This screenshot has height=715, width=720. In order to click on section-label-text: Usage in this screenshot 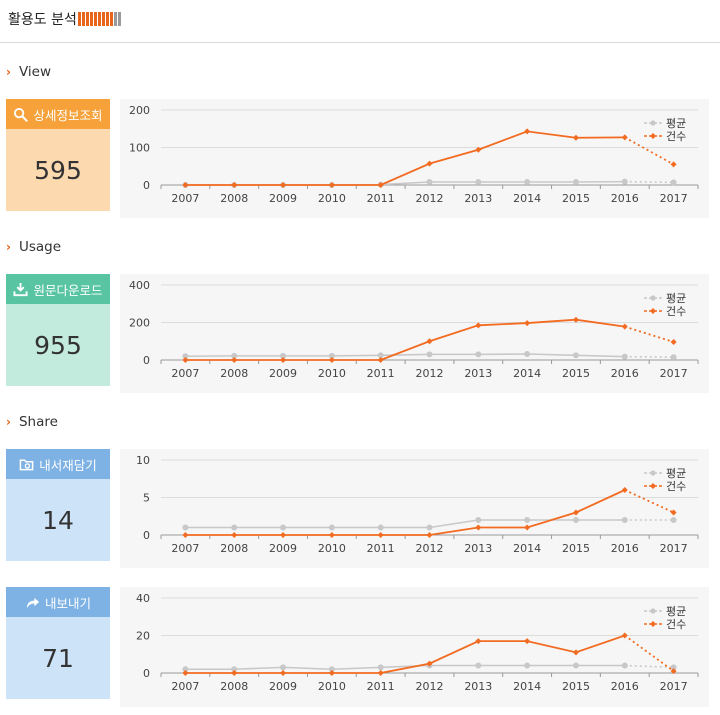, I will do `click(40, 247)`.